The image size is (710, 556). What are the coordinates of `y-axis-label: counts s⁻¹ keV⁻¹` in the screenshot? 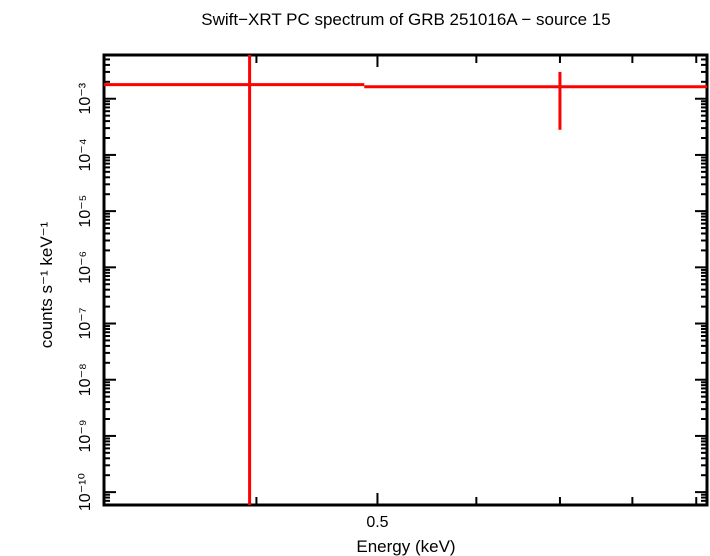 It's located at (46, 284).